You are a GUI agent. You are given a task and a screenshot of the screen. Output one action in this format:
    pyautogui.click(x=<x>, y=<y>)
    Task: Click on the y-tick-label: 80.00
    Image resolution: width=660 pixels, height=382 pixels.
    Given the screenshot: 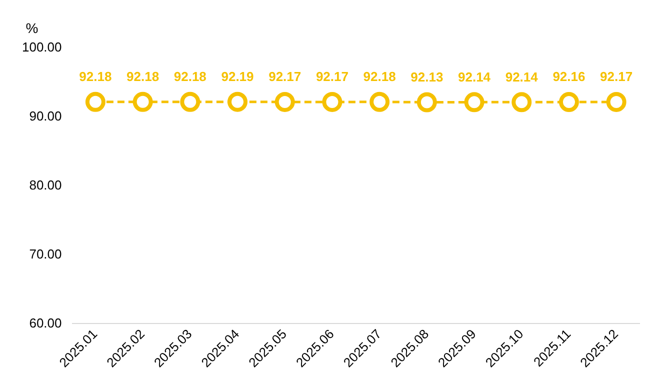 What is the action you would take?
    pyautogui.click(x=45, y=184)
    